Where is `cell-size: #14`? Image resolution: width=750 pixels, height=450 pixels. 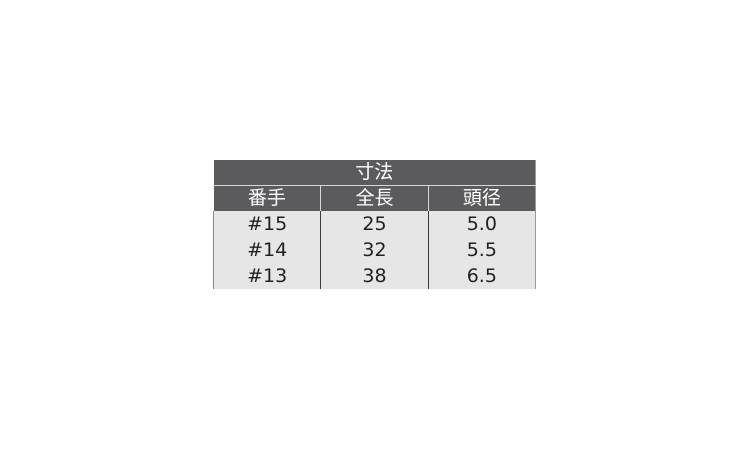 cell-size: #14 is located at coordinates (266, 250).